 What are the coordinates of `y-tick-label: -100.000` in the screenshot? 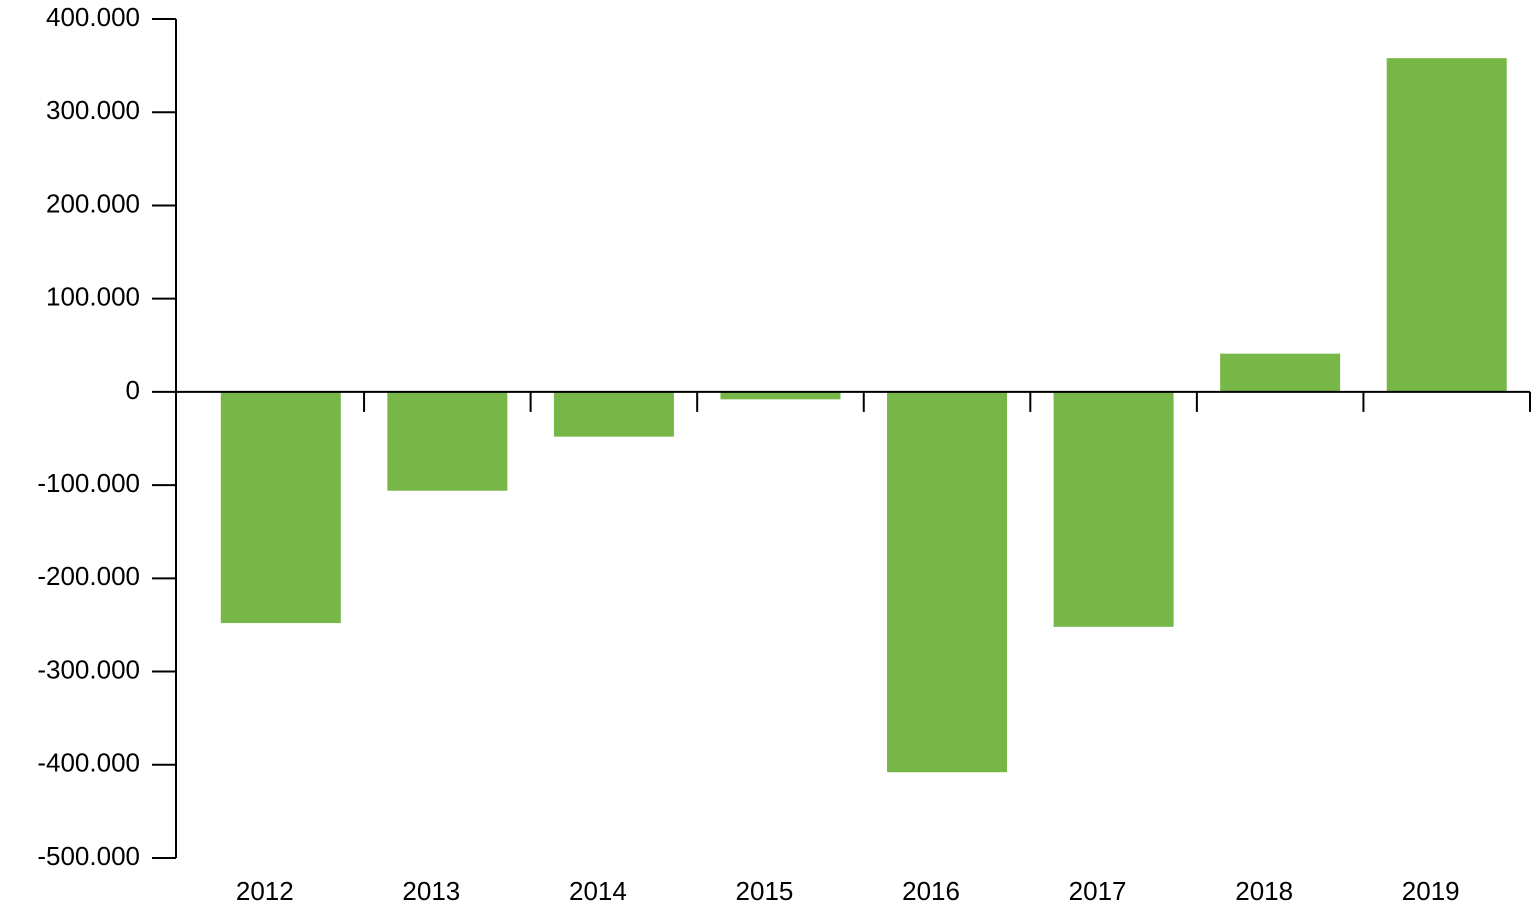 It's located at (88, 483).